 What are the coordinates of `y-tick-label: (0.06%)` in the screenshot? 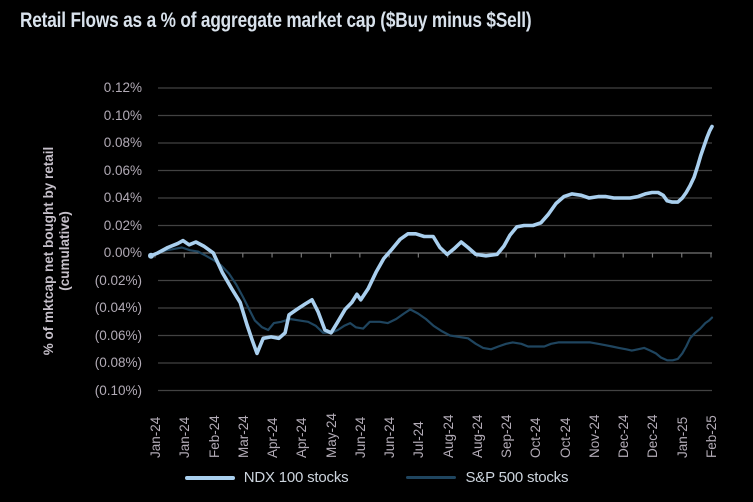 It's located at (118, 335).